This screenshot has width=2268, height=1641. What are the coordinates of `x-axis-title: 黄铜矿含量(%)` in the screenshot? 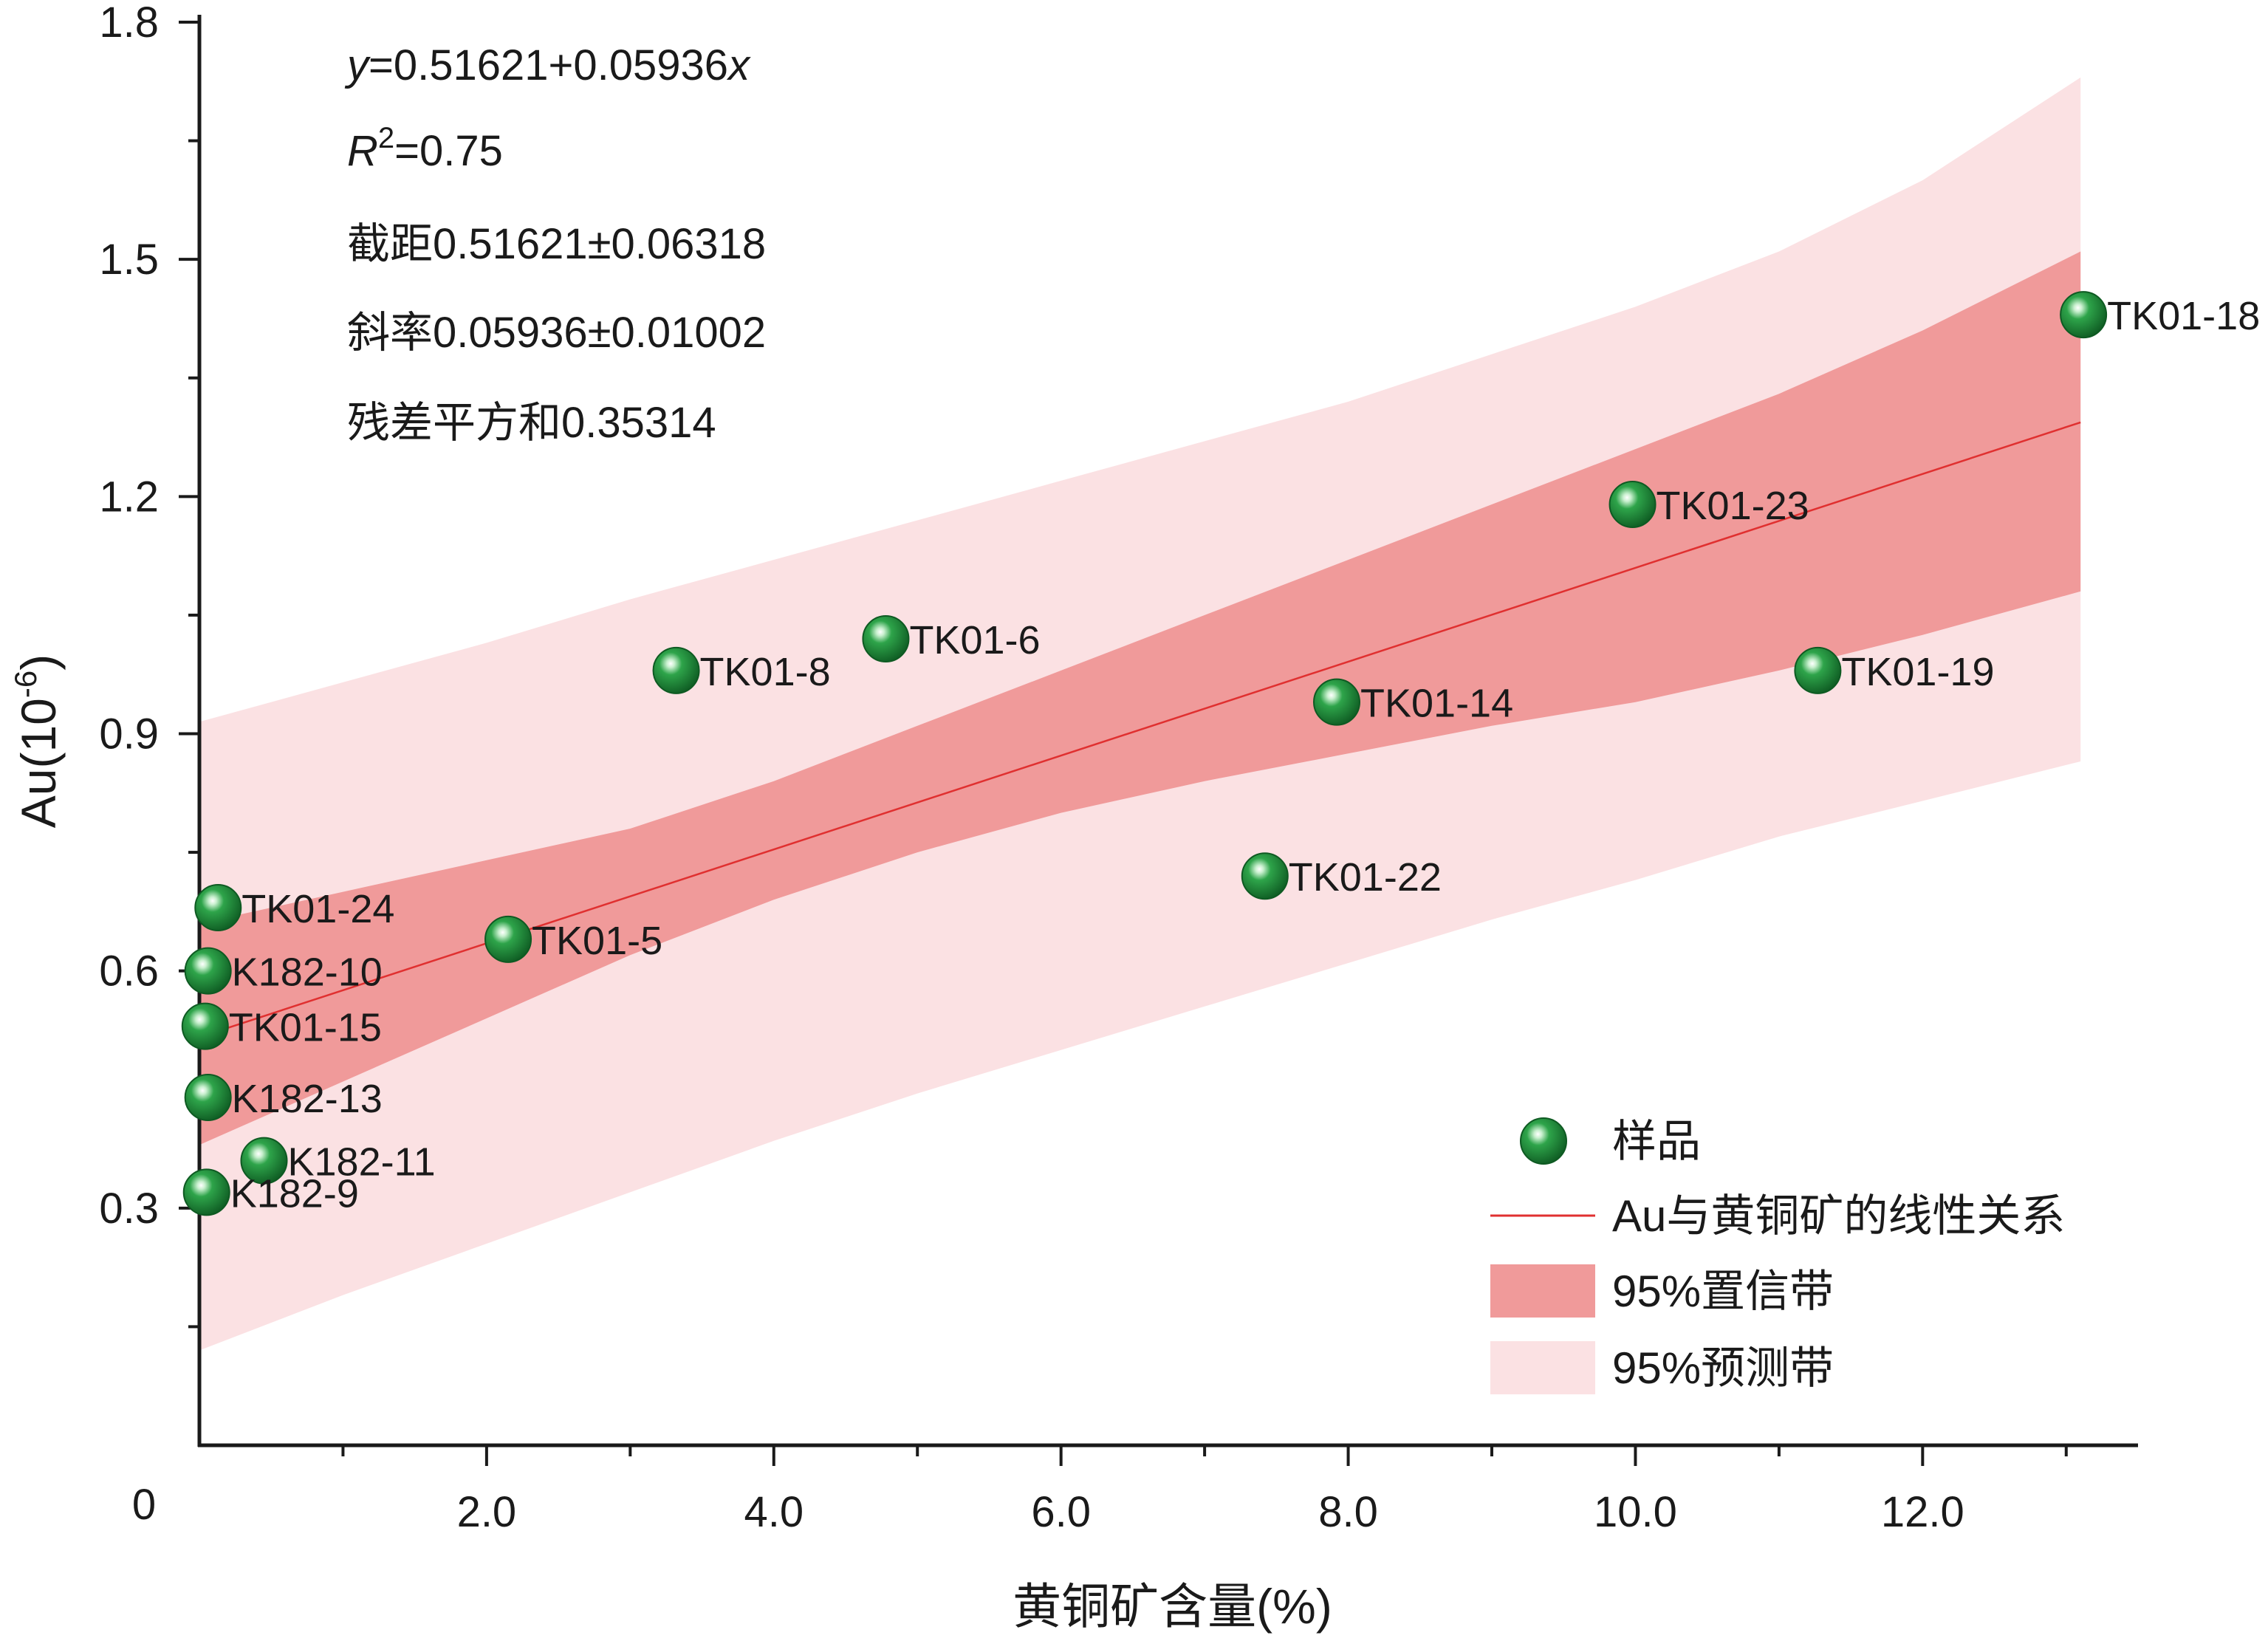 It's located at (1172, 1607).